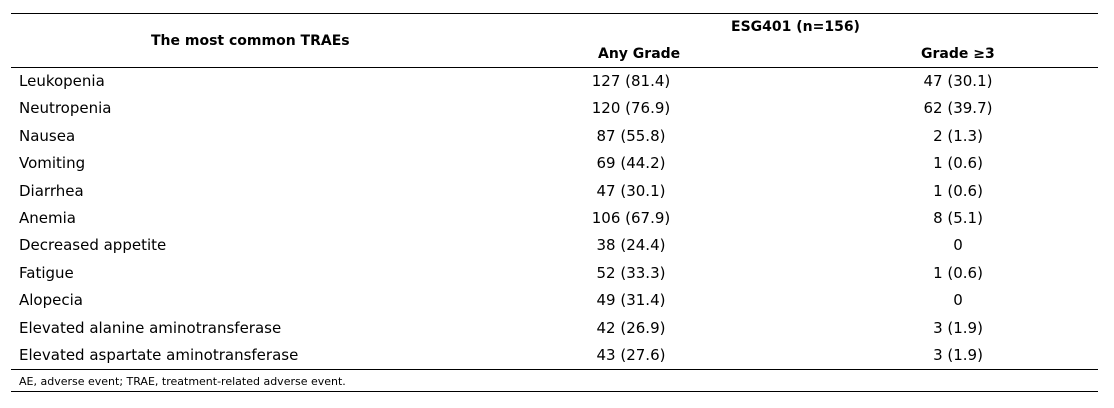 Image resolution: width=1114 pixels, height=408 pixels. Describe the element at coordinates (554, 108) in the screenshot. I see `table-row: Neutropenia 120 (76.9) 62 (39.7)` at that location.